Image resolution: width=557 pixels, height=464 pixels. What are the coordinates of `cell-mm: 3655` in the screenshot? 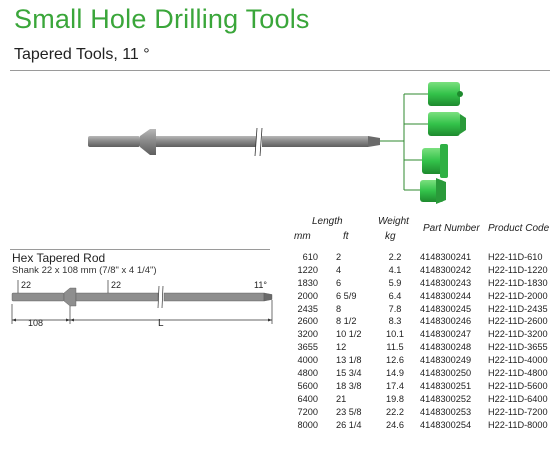 It's located at (307, 347).